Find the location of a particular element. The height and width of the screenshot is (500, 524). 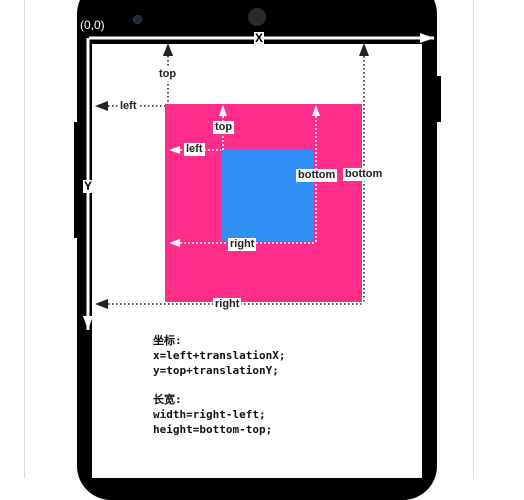

y-axis-label: Y is located at coordinates (88, 186).